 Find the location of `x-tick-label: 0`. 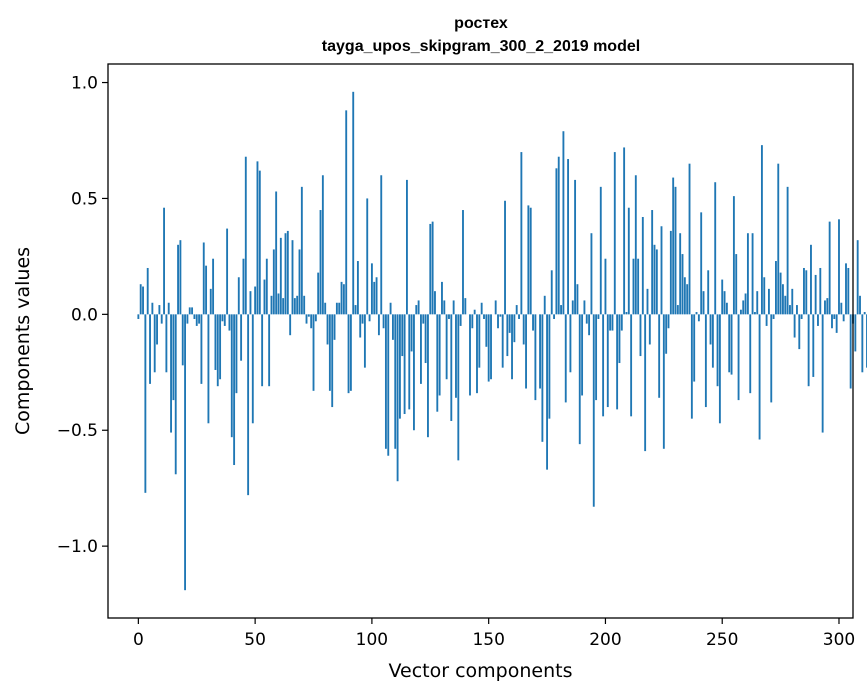

x-tick-label: 0 is located at coordinates (138, 640).